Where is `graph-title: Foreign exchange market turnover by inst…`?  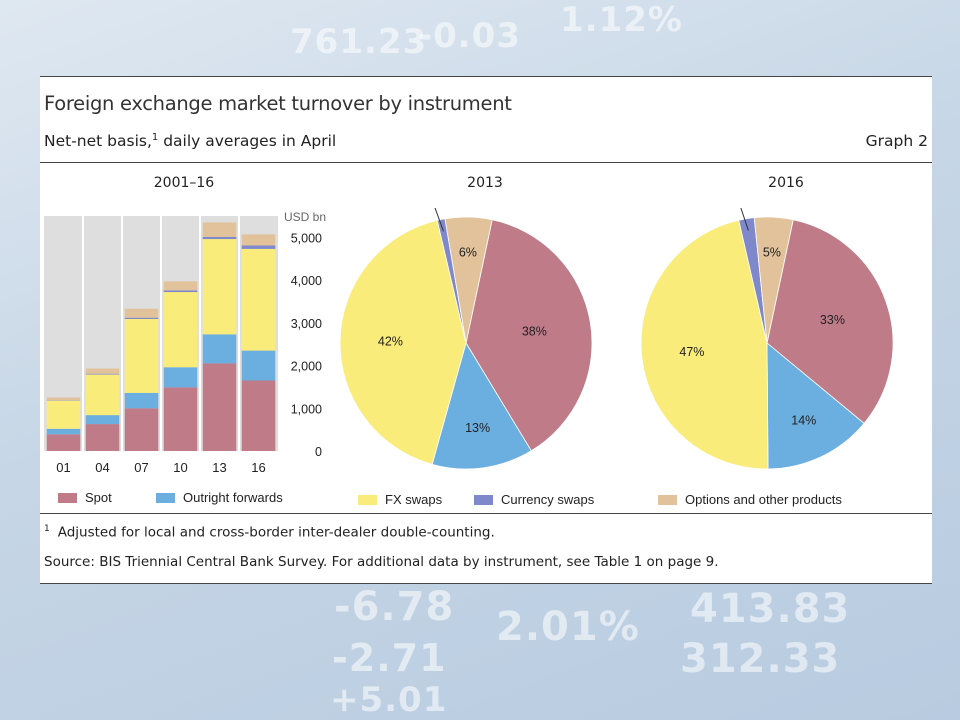 graph-title: Foreign exchange market turnover by inst… is located at coordinates (278, 103).